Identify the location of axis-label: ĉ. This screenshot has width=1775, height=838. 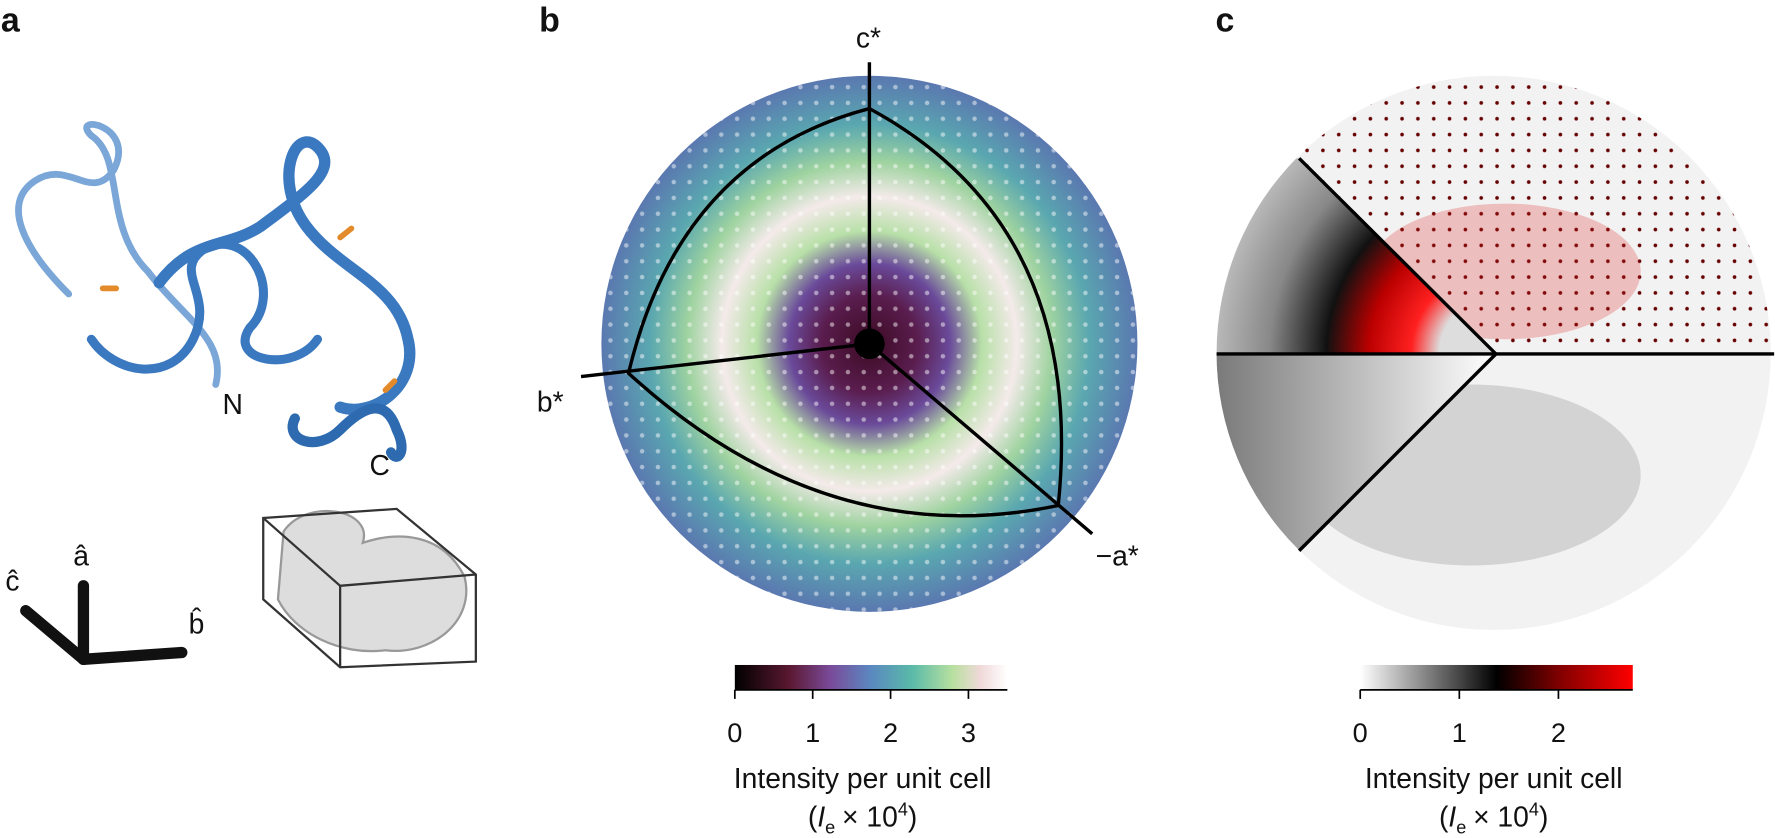
(12, 580).